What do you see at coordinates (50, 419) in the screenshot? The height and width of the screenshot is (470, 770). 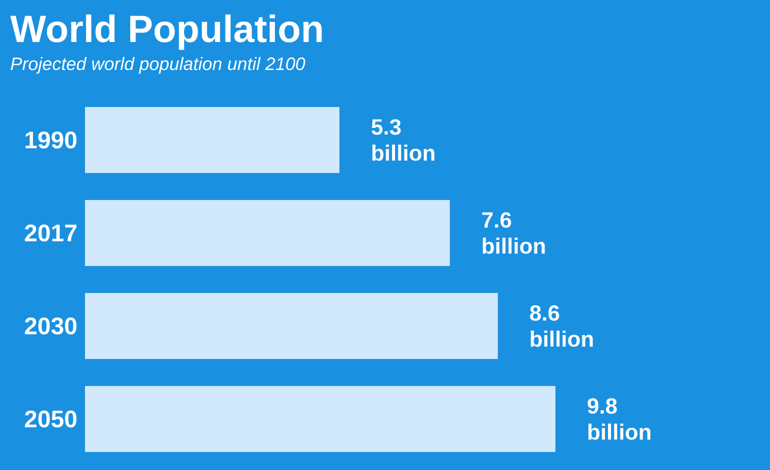 I see `y-tick-label: 2050` at bounding box center [50, 419].